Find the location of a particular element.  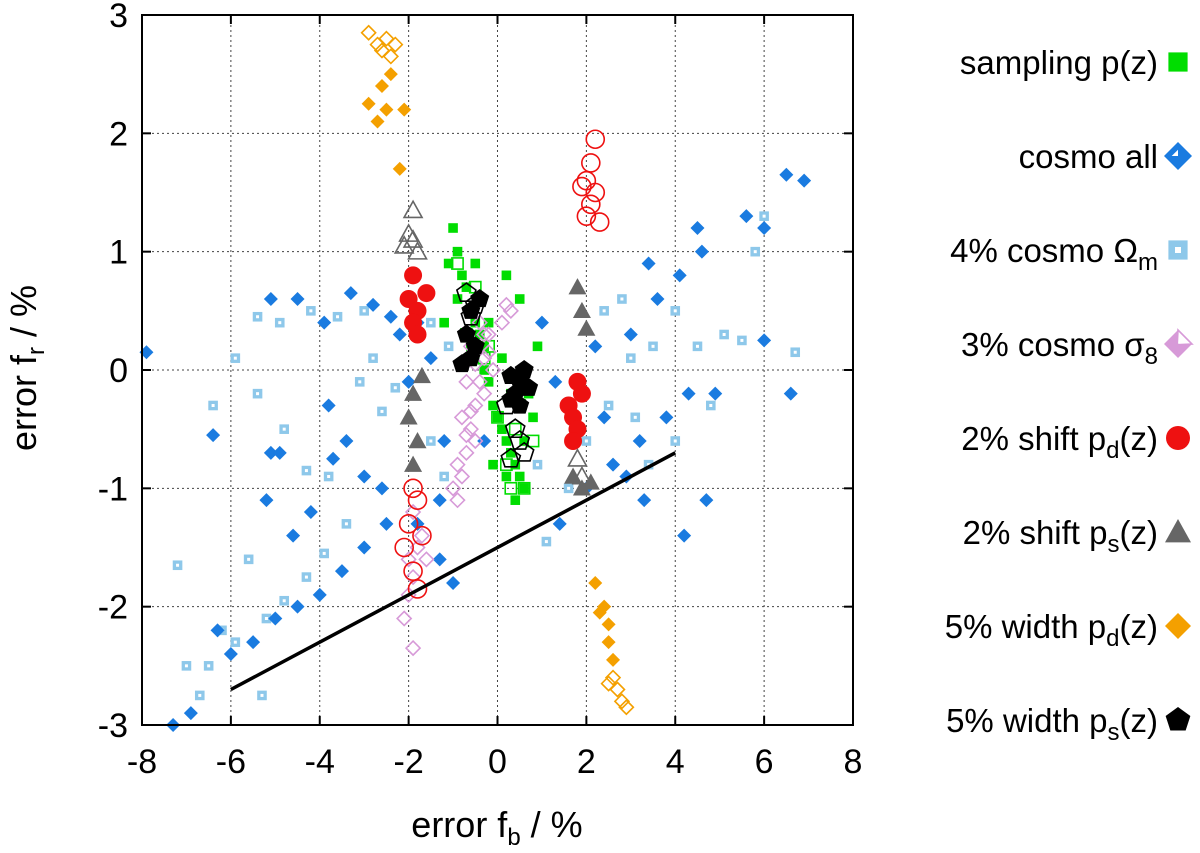

legend-entry-2-shift-pd-z: 2% shift pd(z) is located at coordinates (1075, 442).